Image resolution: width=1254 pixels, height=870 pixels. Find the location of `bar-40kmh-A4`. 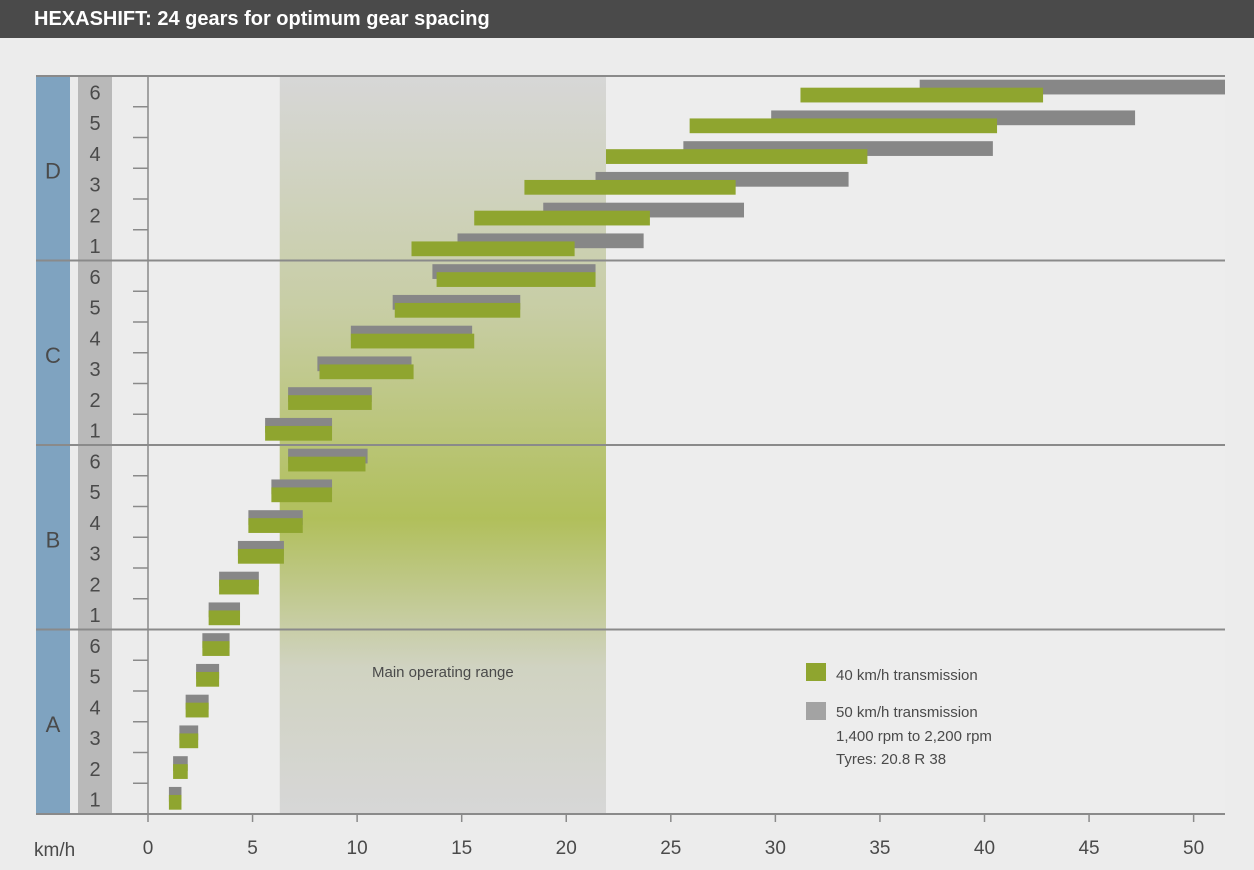

bar-40kmh-A4 is located at coordinates (197, 710).